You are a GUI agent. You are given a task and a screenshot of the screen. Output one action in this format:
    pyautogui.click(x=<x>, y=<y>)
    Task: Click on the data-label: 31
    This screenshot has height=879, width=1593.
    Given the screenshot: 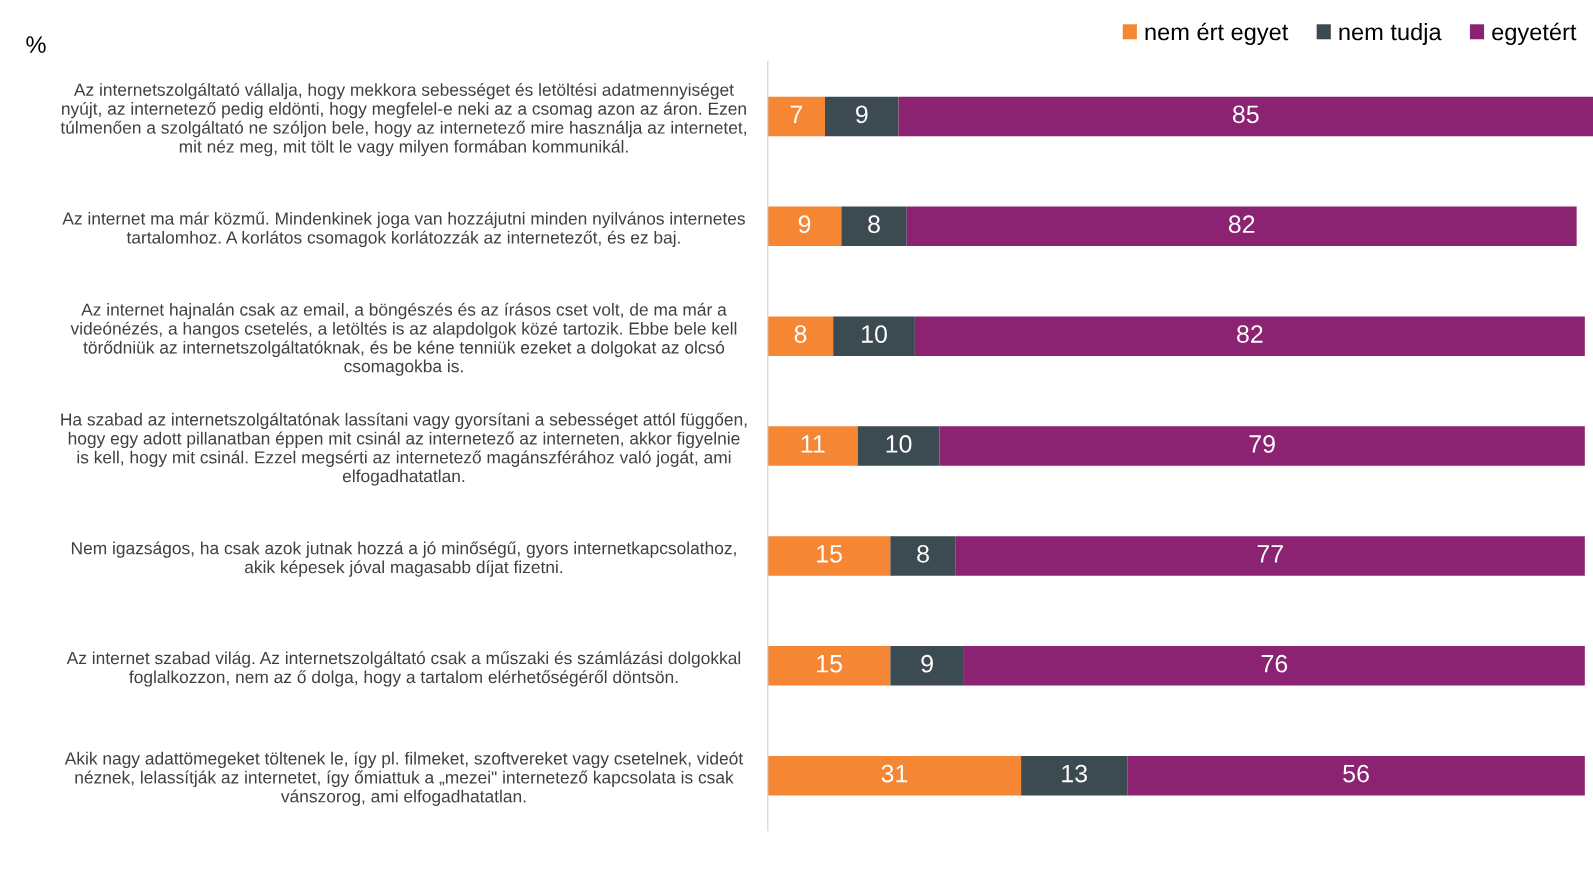 What is the action you would take?
    pyautogui.click(x=894, y=773)
    